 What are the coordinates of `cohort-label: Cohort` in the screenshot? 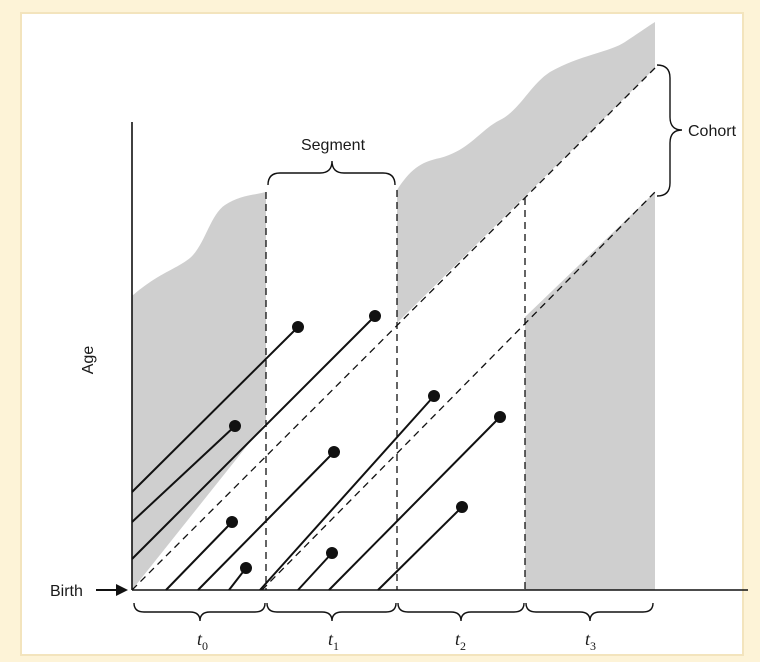 It's located at (712, 131).